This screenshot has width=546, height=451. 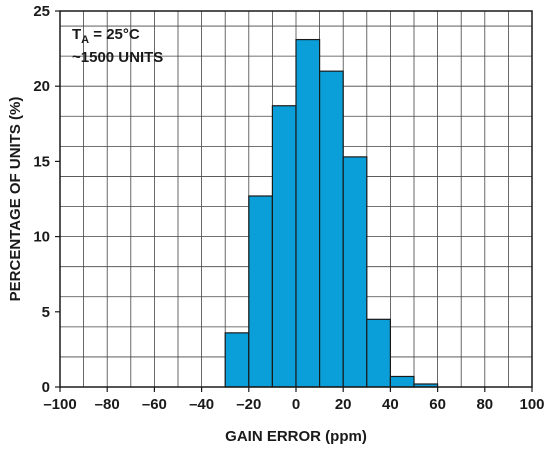 I want to click on x-tick-label: –100, so click(x=59, y=404).